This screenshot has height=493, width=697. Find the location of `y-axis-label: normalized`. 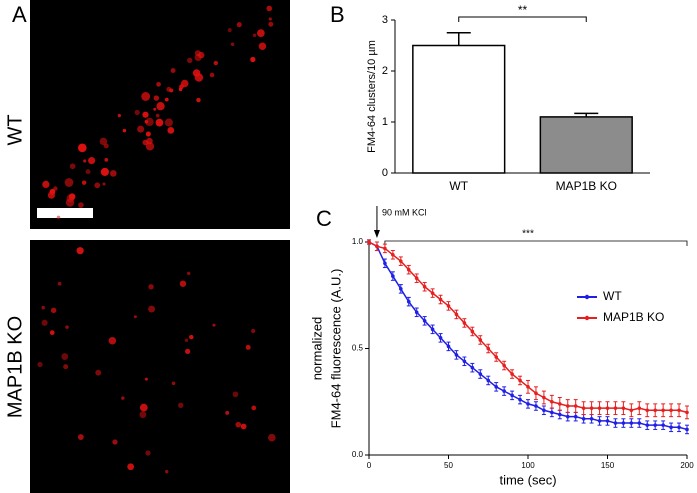

y-axis-label: normalized is located at coordinates (316, 349).